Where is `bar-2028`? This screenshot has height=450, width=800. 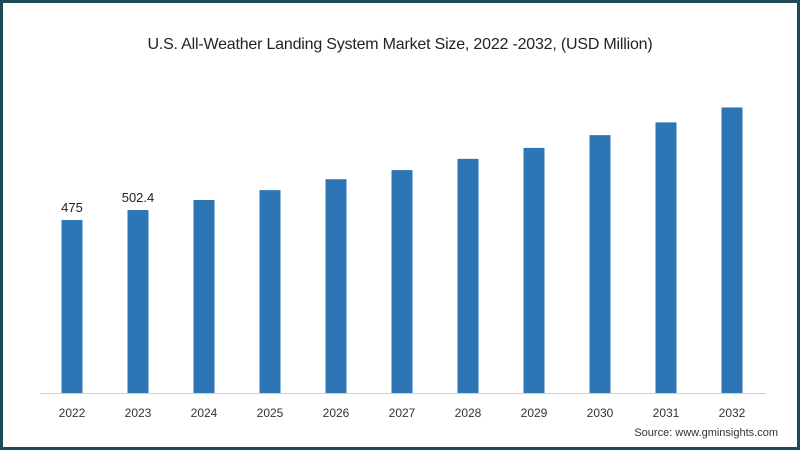 bar-2028 is located at coordinates (468, 275).